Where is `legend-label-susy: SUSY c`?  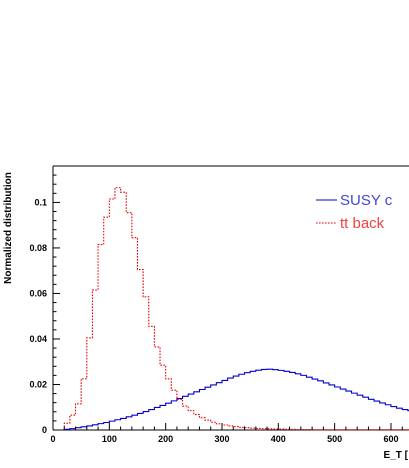 legend-label-susy: SUSY c is located at coordinates (366, 200).